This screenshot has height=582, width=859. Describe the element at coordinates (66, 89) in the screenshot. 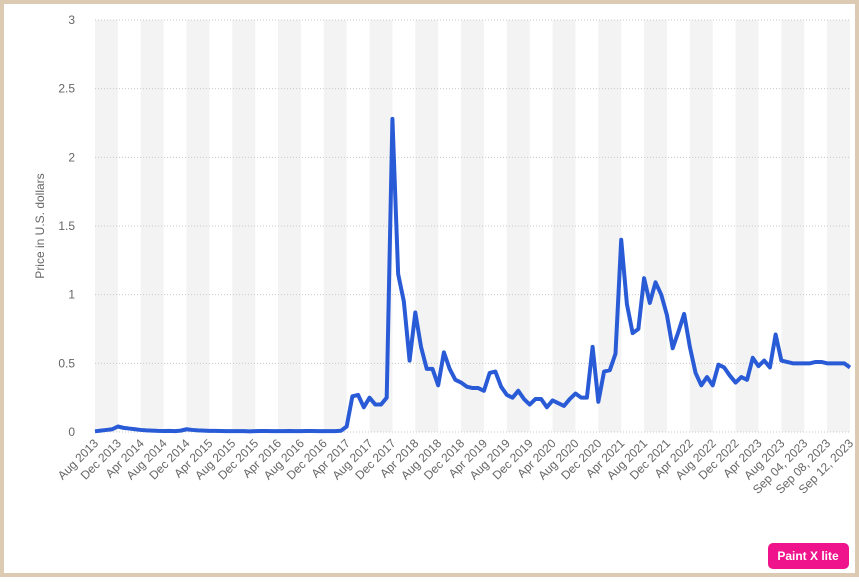

I see `y-tick-label: 2.5` at that location.